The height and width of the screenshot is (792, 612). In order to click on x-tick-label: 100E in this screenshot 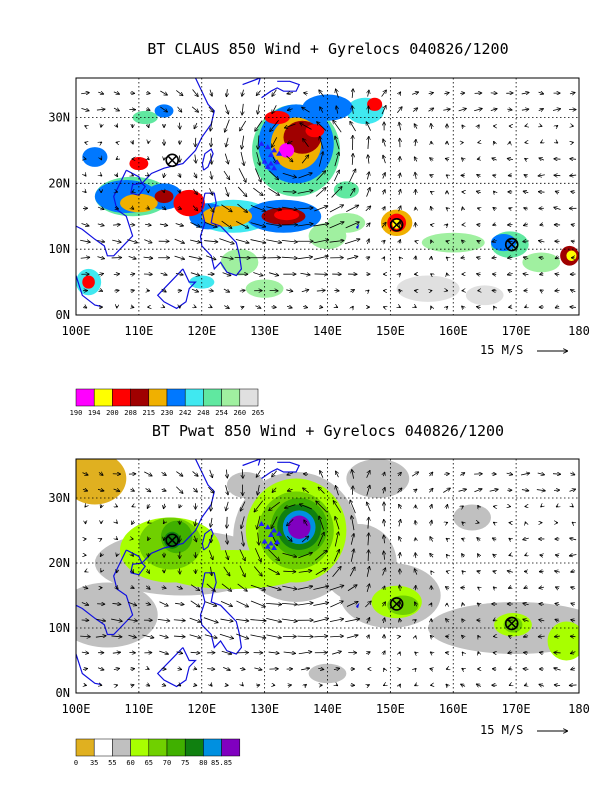, I will do `click(76, 331)`.